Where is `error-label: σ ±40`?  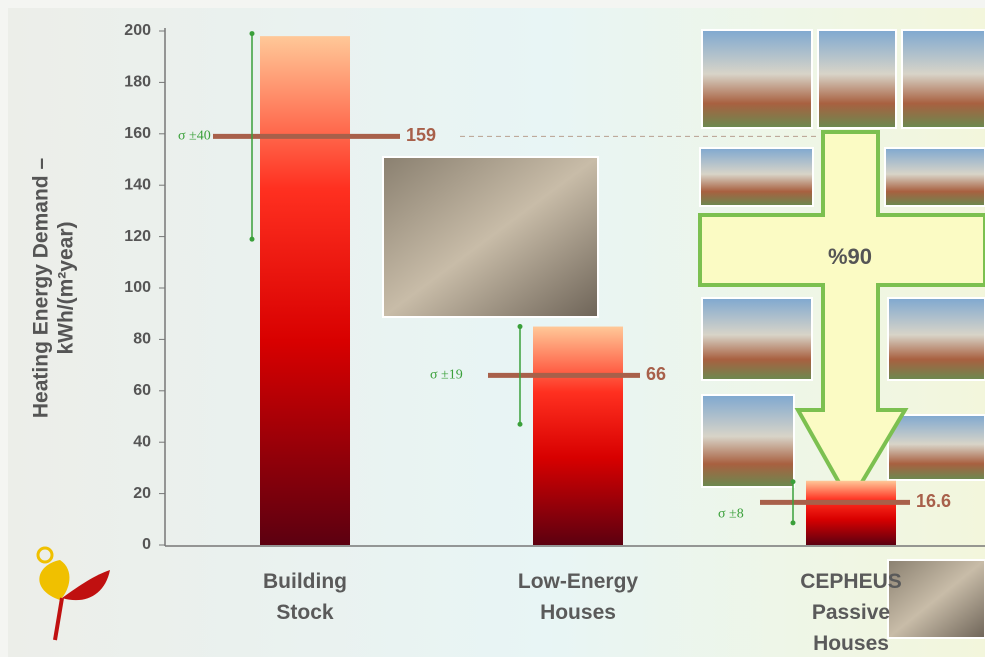 error-label: σ ±40 is located at coordinates (194, 136).